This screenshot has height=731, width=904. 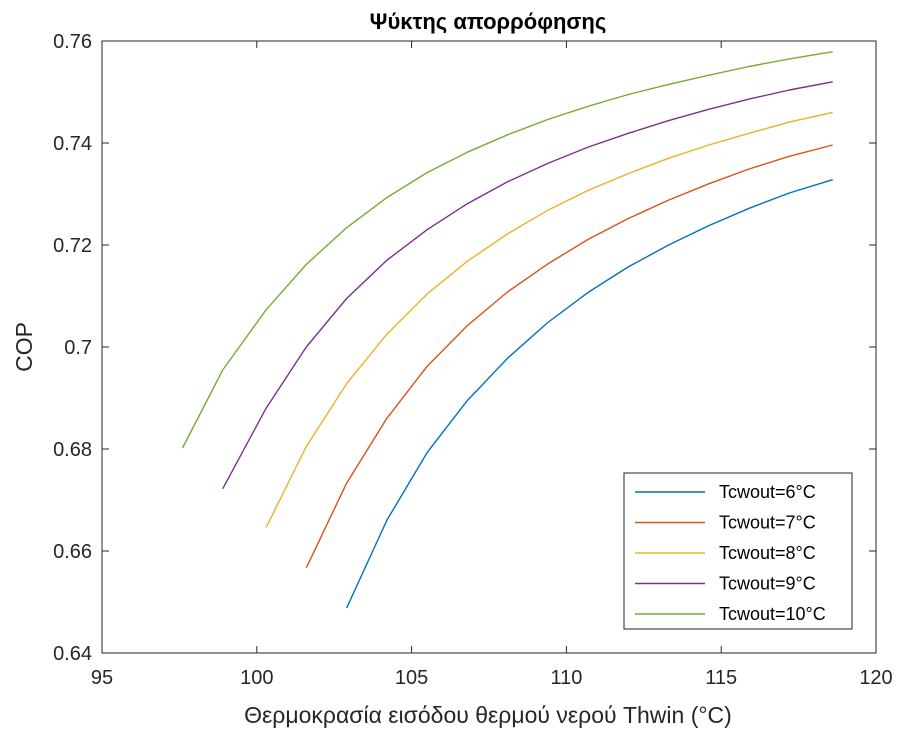 I want to click on legend-box, so click(x=738, y=551).